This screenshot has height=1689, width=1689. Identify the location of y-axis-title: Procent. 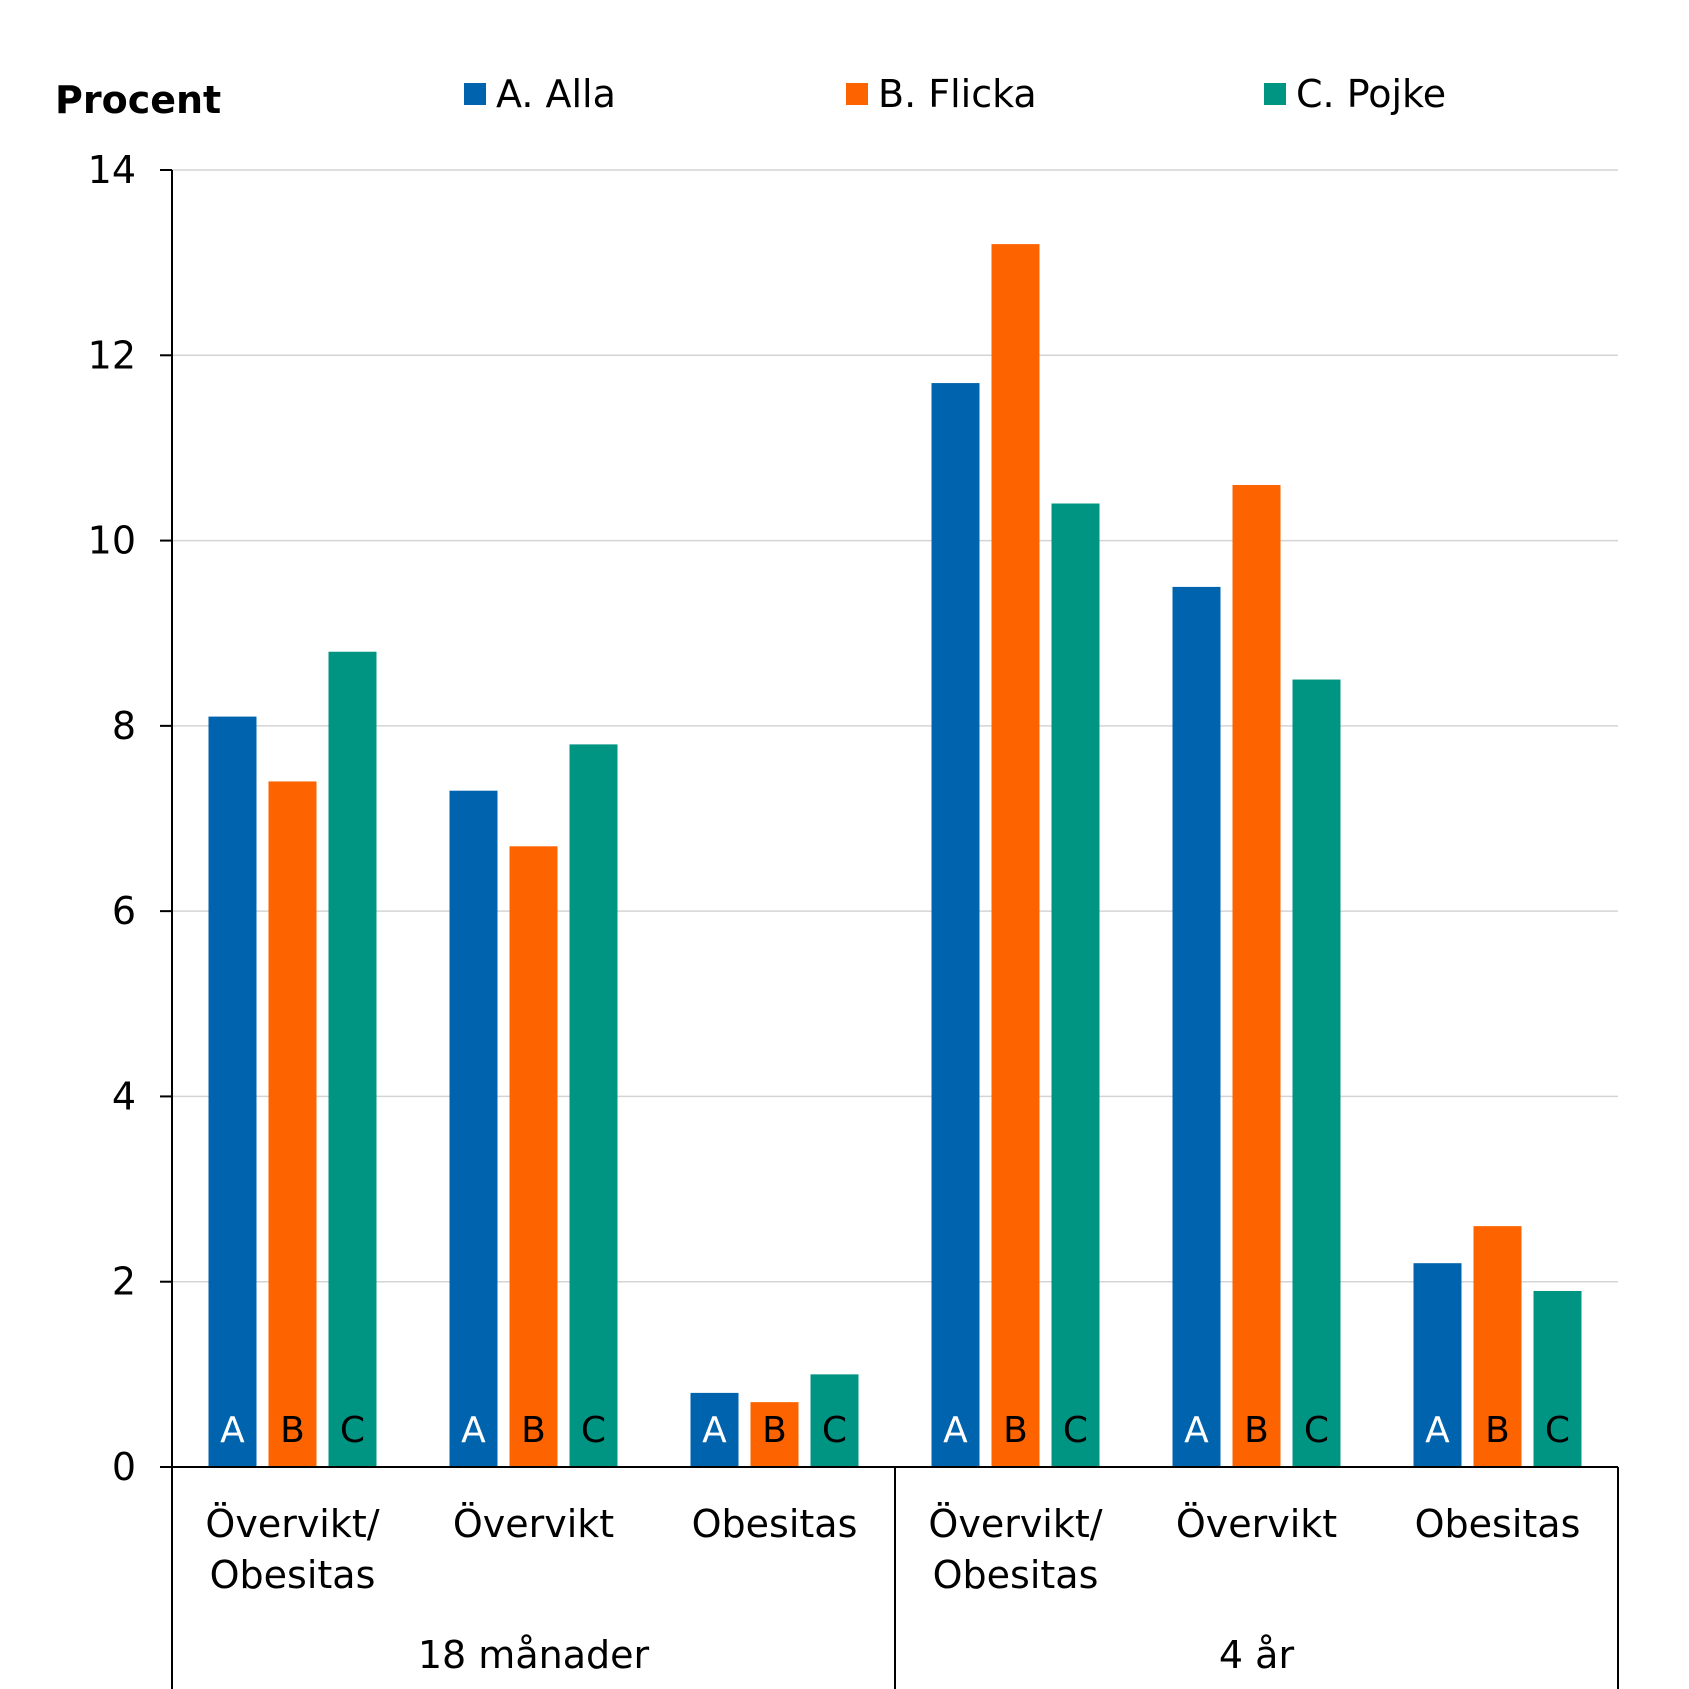
(138, 100).